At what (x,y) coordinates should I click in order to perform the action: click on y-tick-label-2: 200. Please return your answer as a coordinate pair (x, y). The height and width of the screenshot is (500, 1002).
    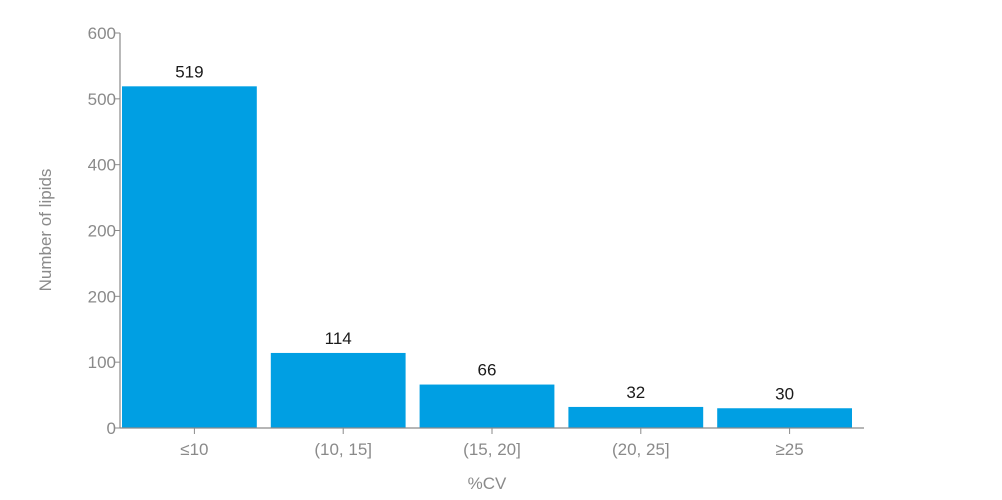
    Looking at the image, I should click on (102, 296).